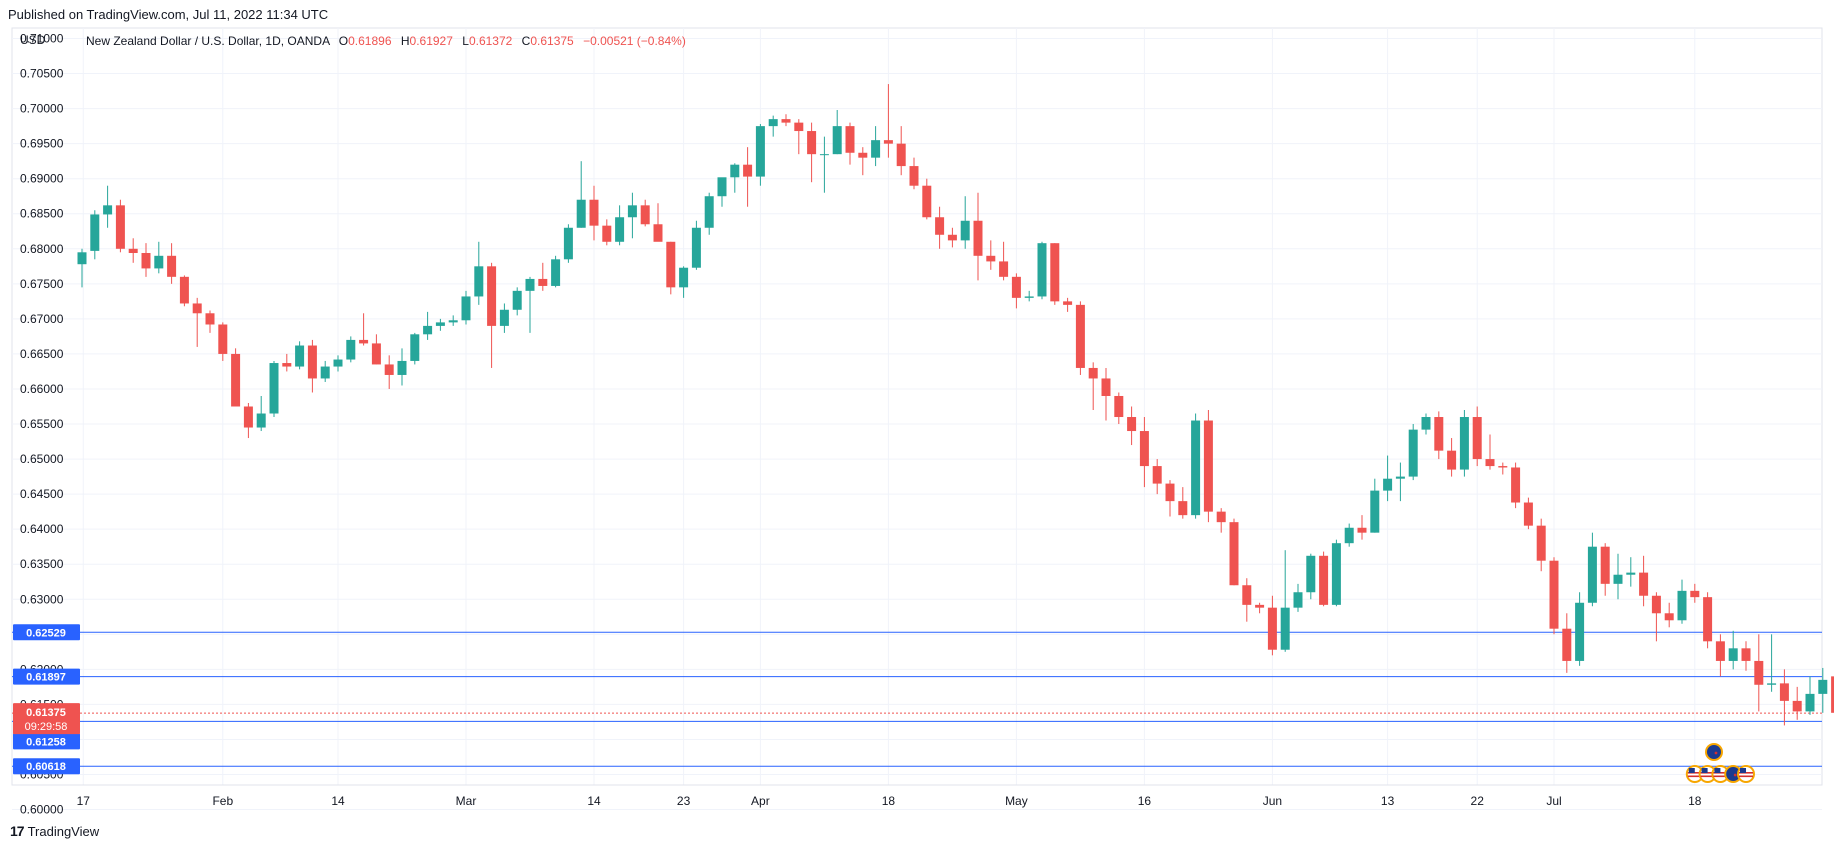  I want to click on event-icons, so click(1720, 763).